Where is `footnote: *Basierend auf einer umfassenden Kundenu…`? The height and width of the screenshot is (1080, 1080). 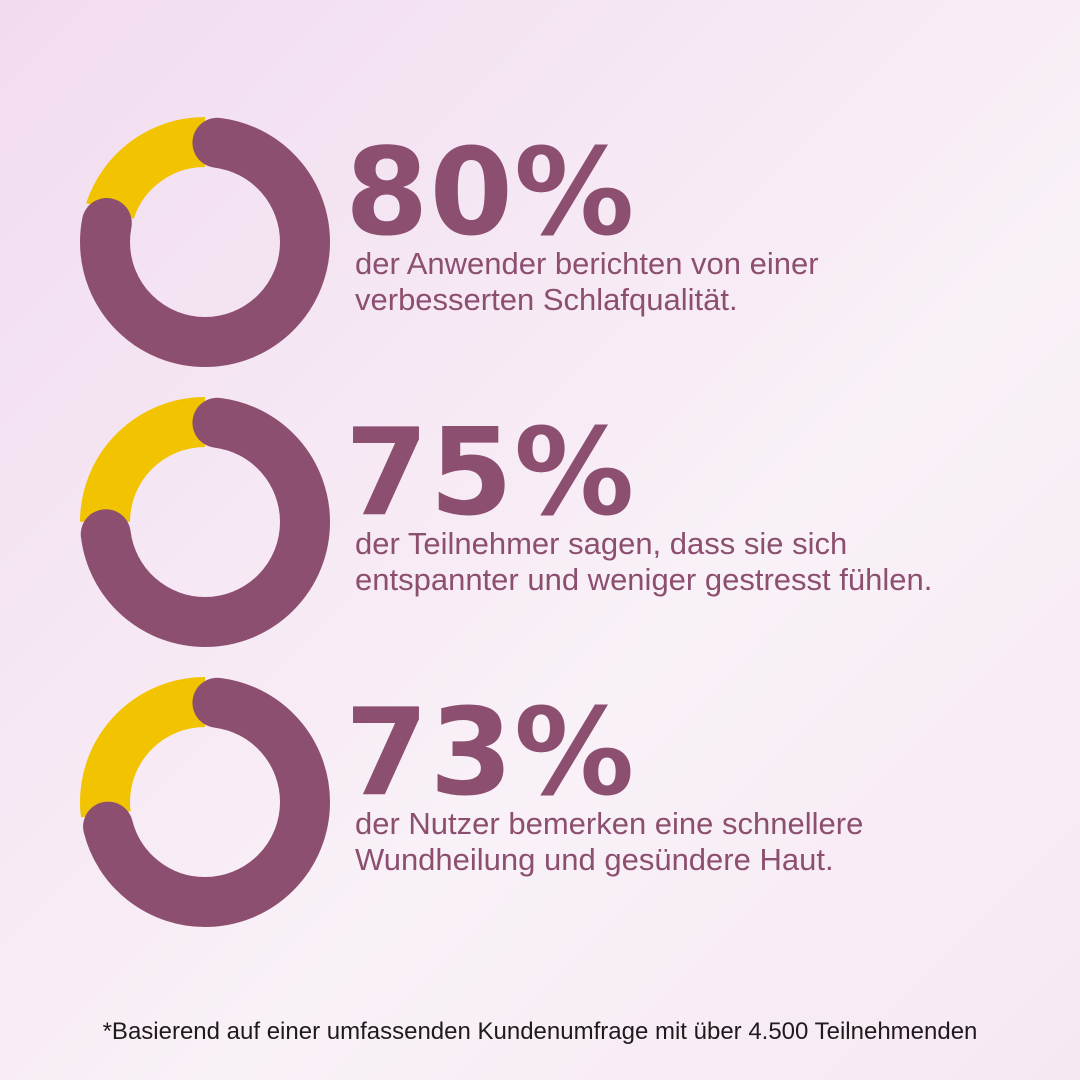
footnote: *Basierend auf einer umfassenden Kundenu… is located at coordinates (540, 1031).